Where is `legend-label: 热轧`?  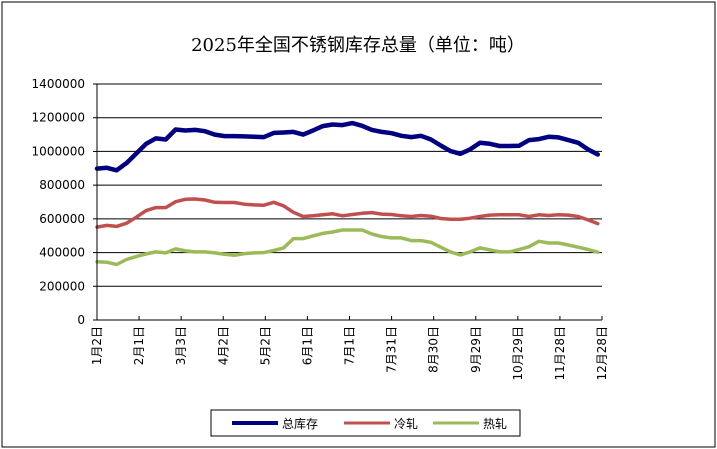
legend-label: 热轧 is located at coordinates (495, 424).